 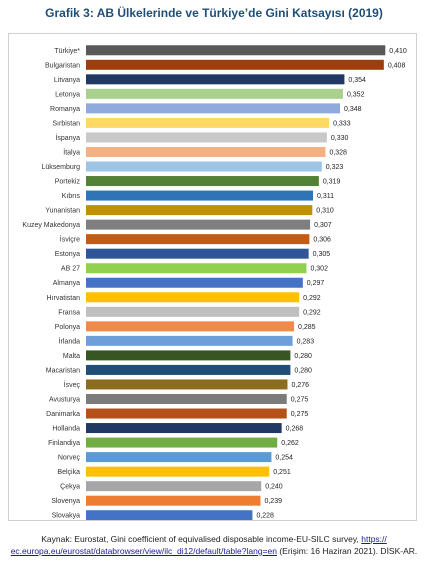 I want to click on category-label: Çekya, so click(x=70, y=487).